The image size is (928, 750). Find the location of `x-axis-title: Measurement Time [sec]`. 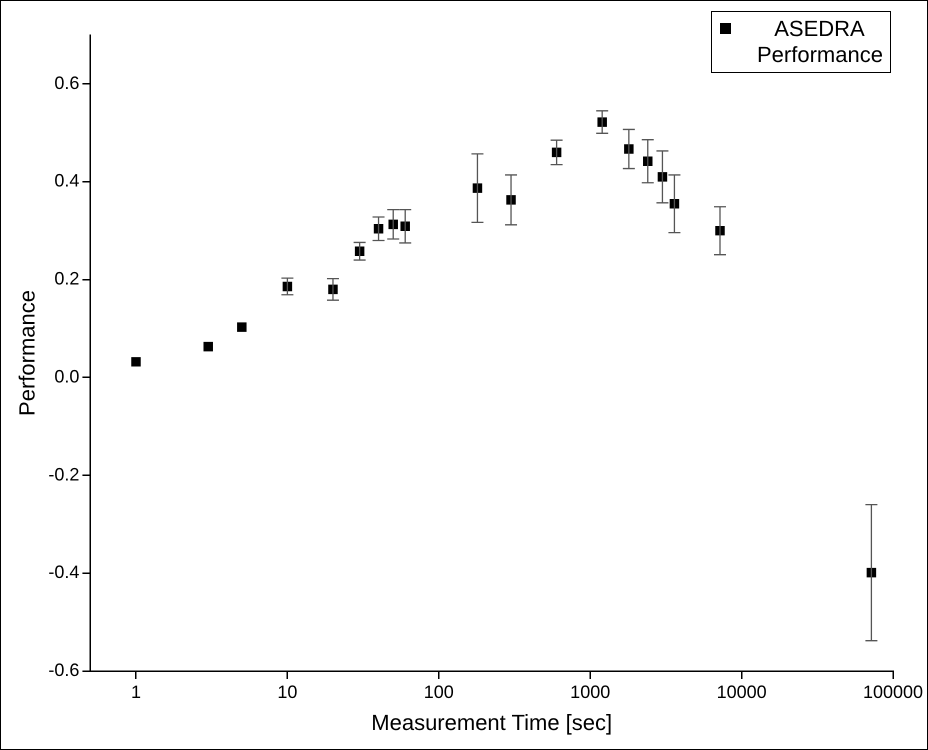

x-axis-title: Measurement Time [sec] is located at coordinates (491, 722).